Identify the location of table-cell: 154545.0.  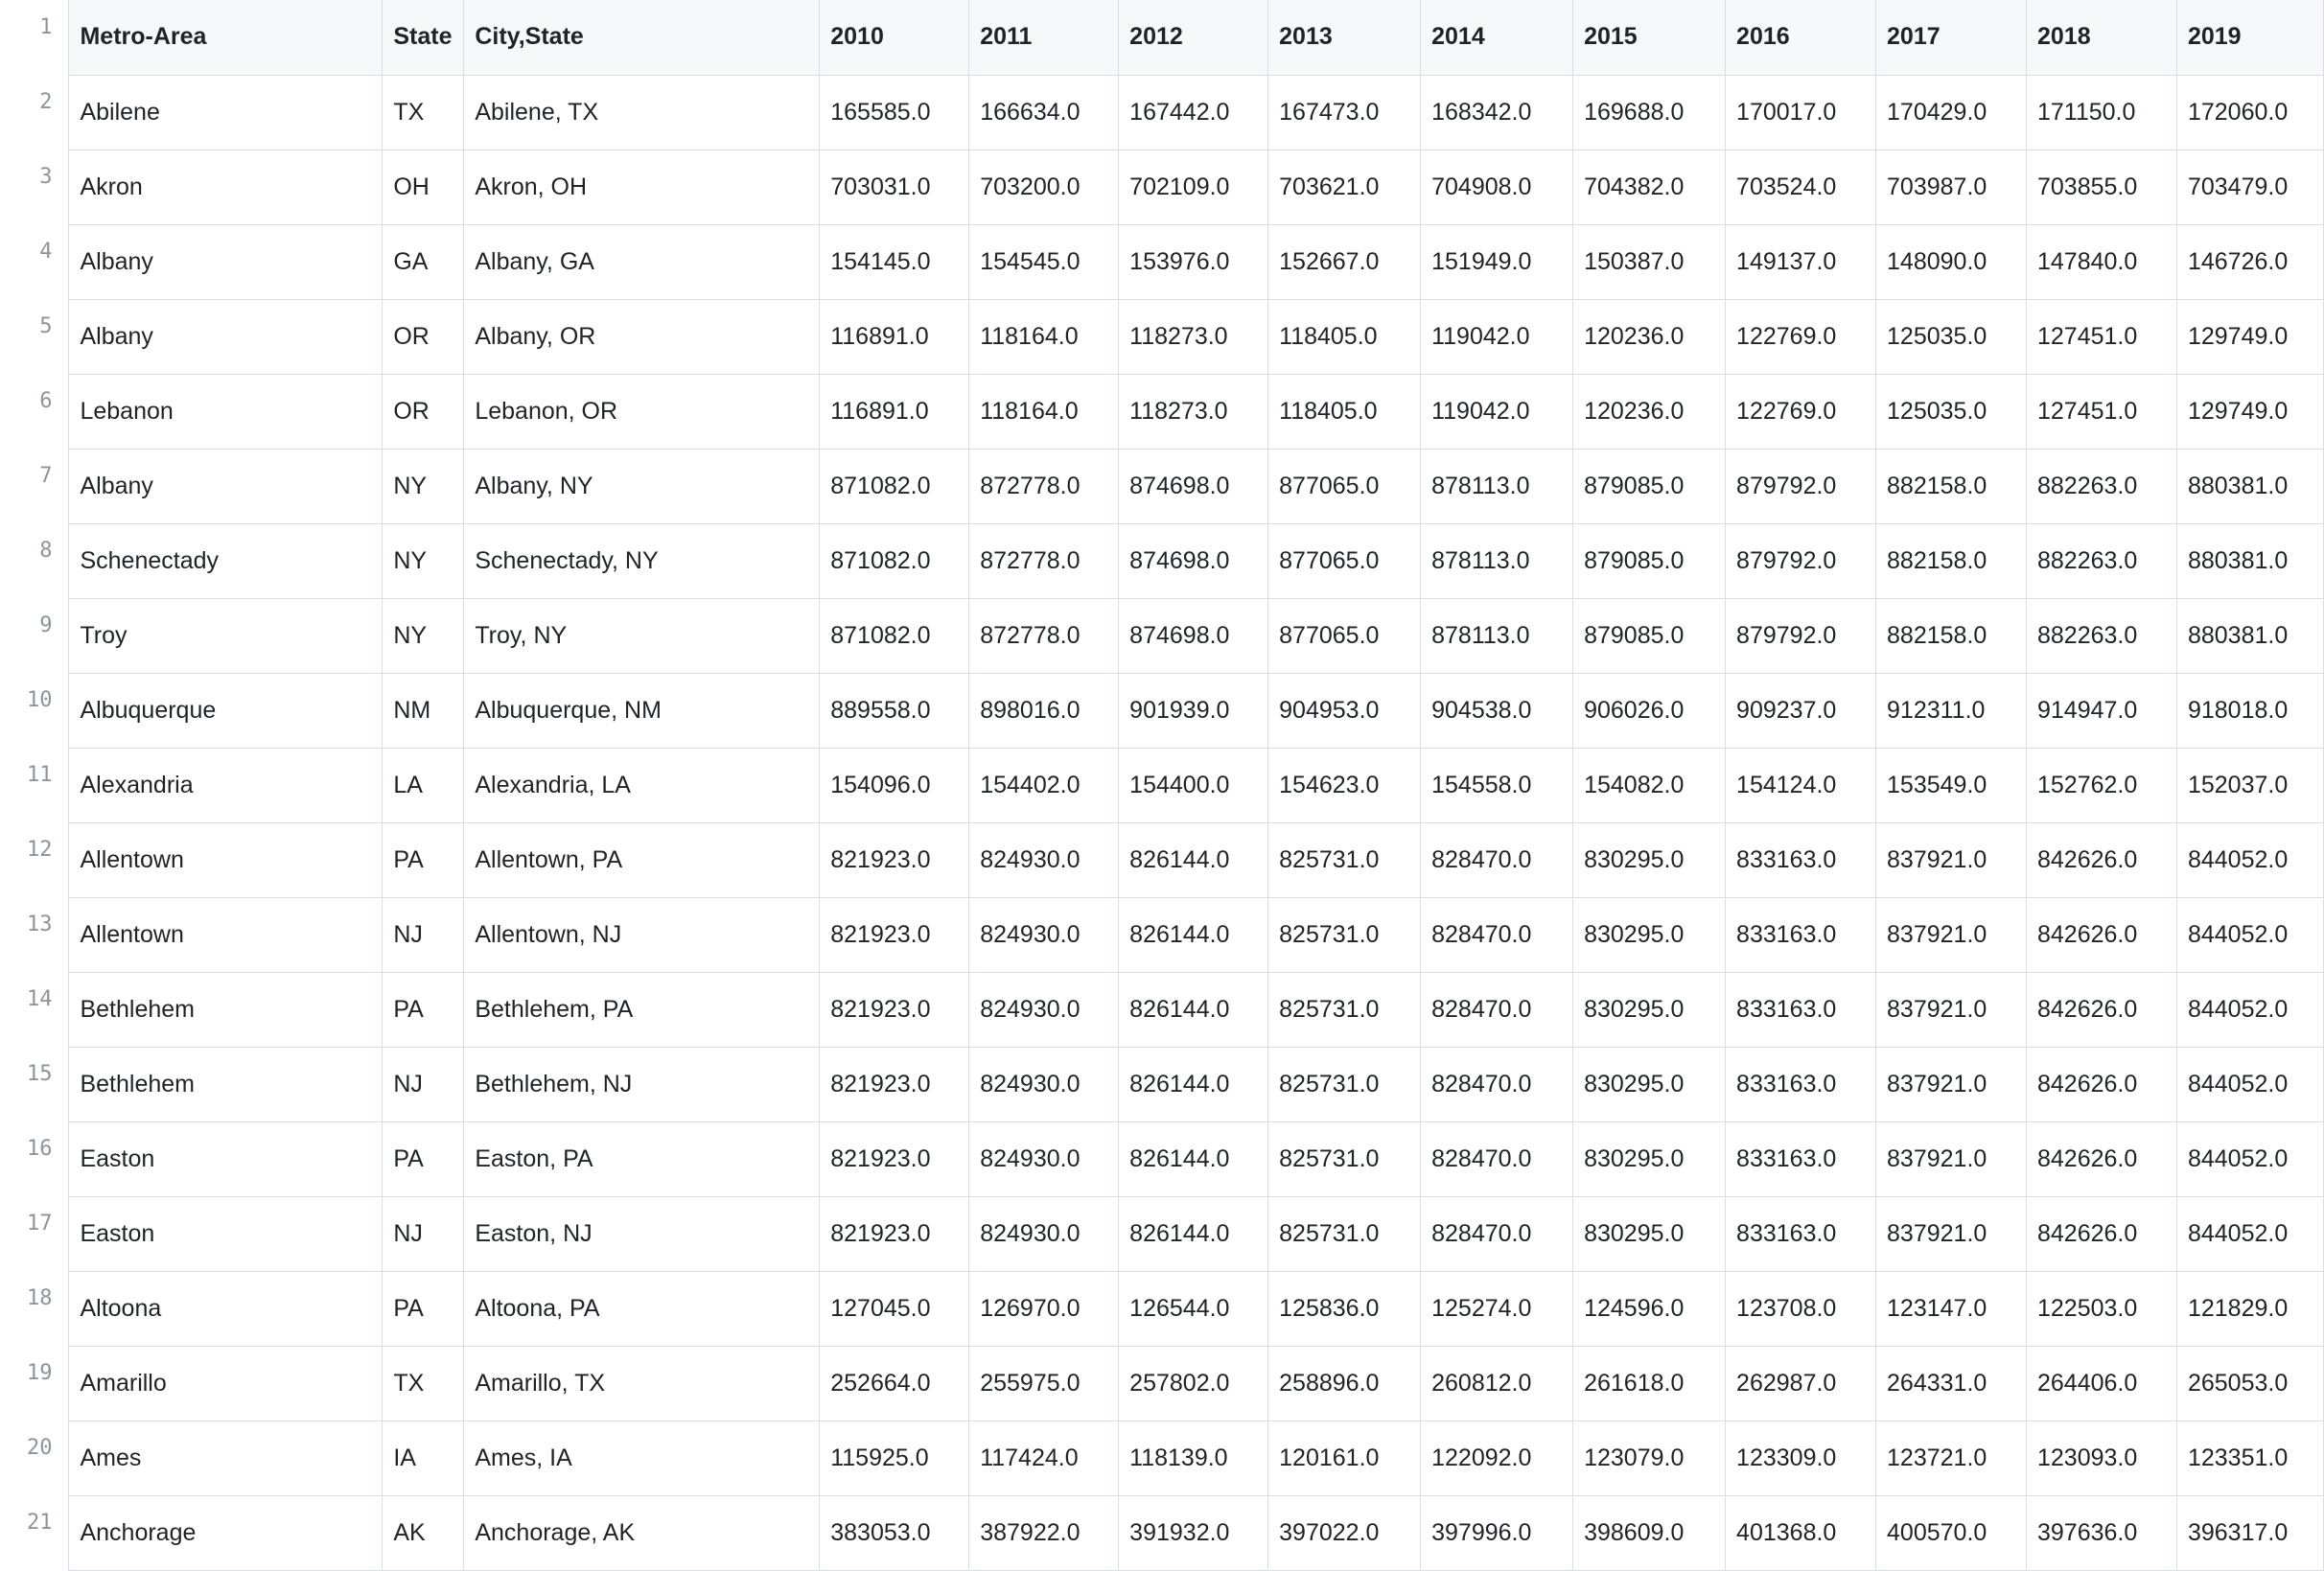
(1044, 262).